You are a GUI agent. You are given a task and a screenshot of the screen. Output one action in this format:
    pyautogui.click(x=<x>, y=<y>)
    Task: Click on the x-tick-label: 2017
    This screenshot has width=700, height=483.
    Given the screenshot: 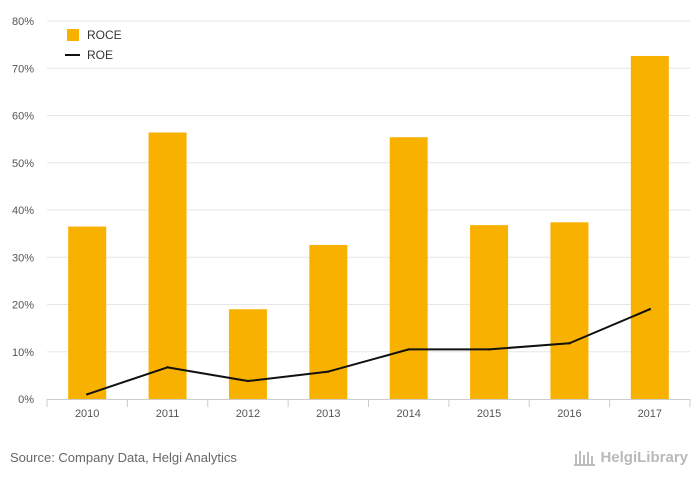 What is the action you would take?
    pyautogui.click(x=650, y=414)
    